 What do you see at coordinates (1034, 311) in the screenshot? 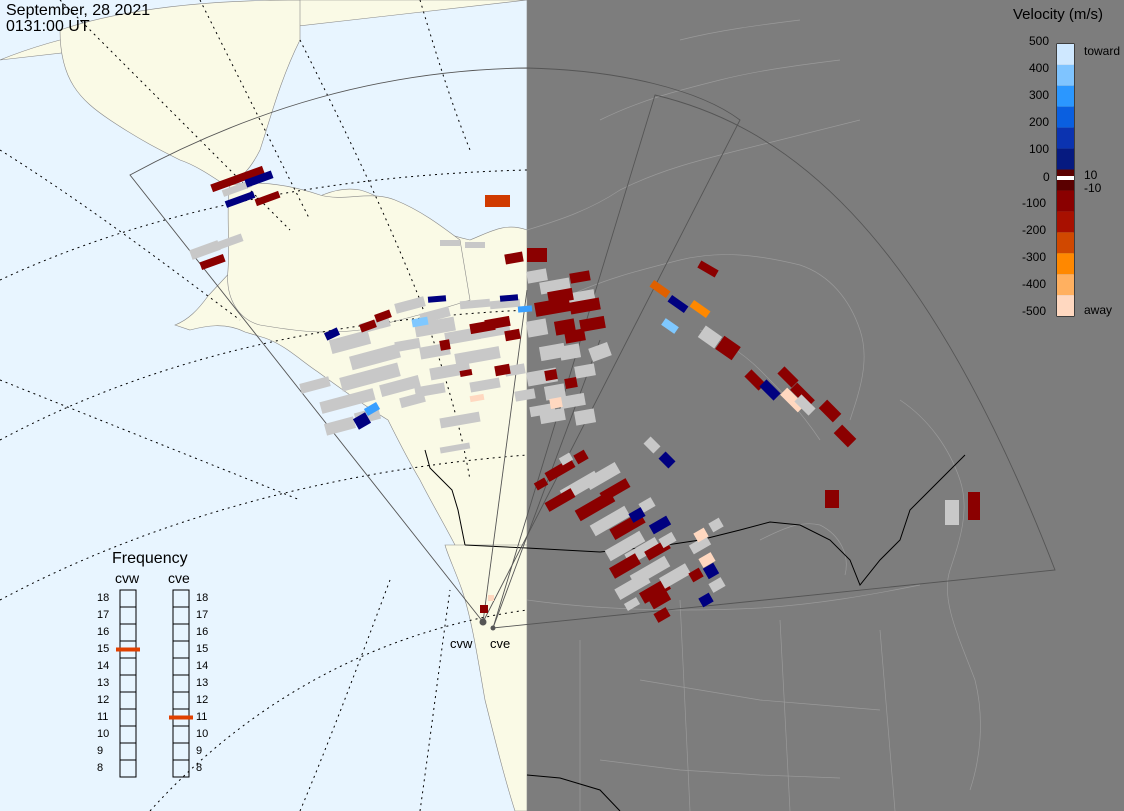
I see `velocity-tick-label: -500` at bounding box center [1034, 311].